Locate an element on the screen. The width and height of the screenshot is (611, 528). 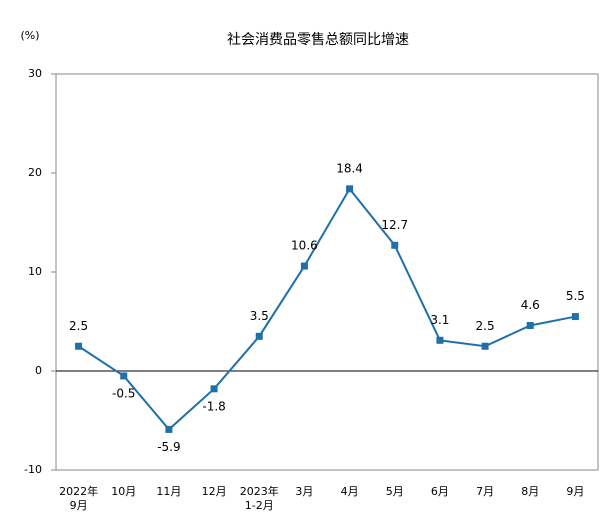
data-label: 3.1 is located at coordinates (439, 320).